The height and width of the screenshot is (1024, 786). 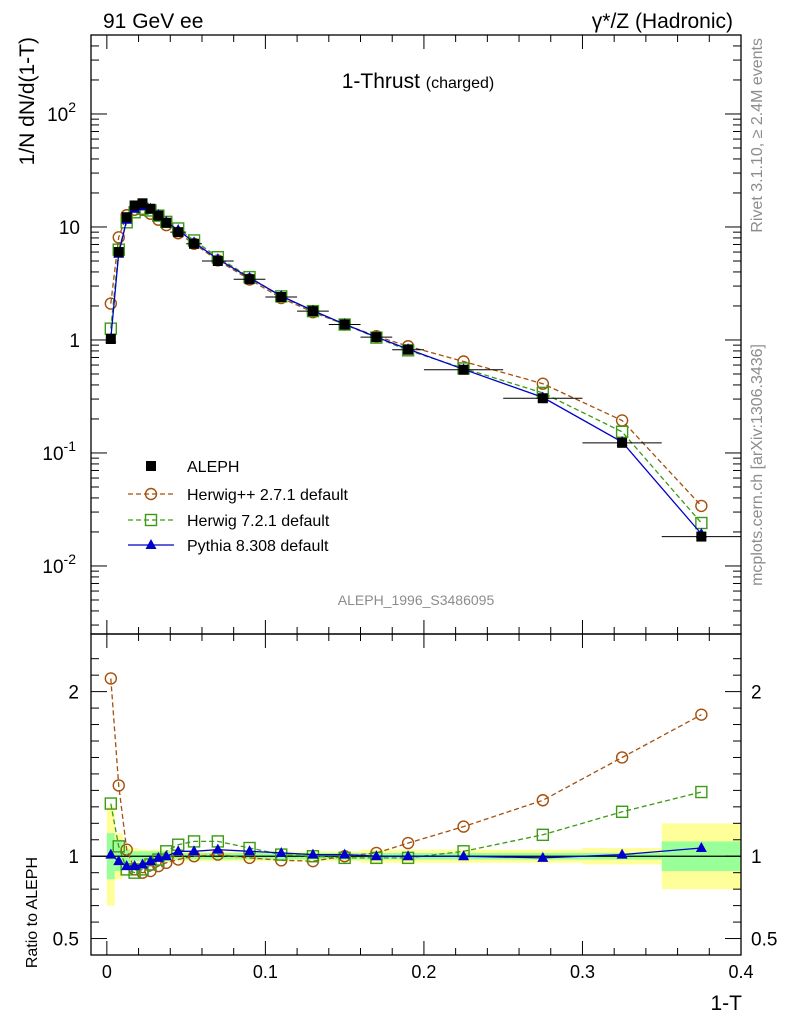 I want to click on ratio-tick-label-left: 1, so click(x=73, y=857).